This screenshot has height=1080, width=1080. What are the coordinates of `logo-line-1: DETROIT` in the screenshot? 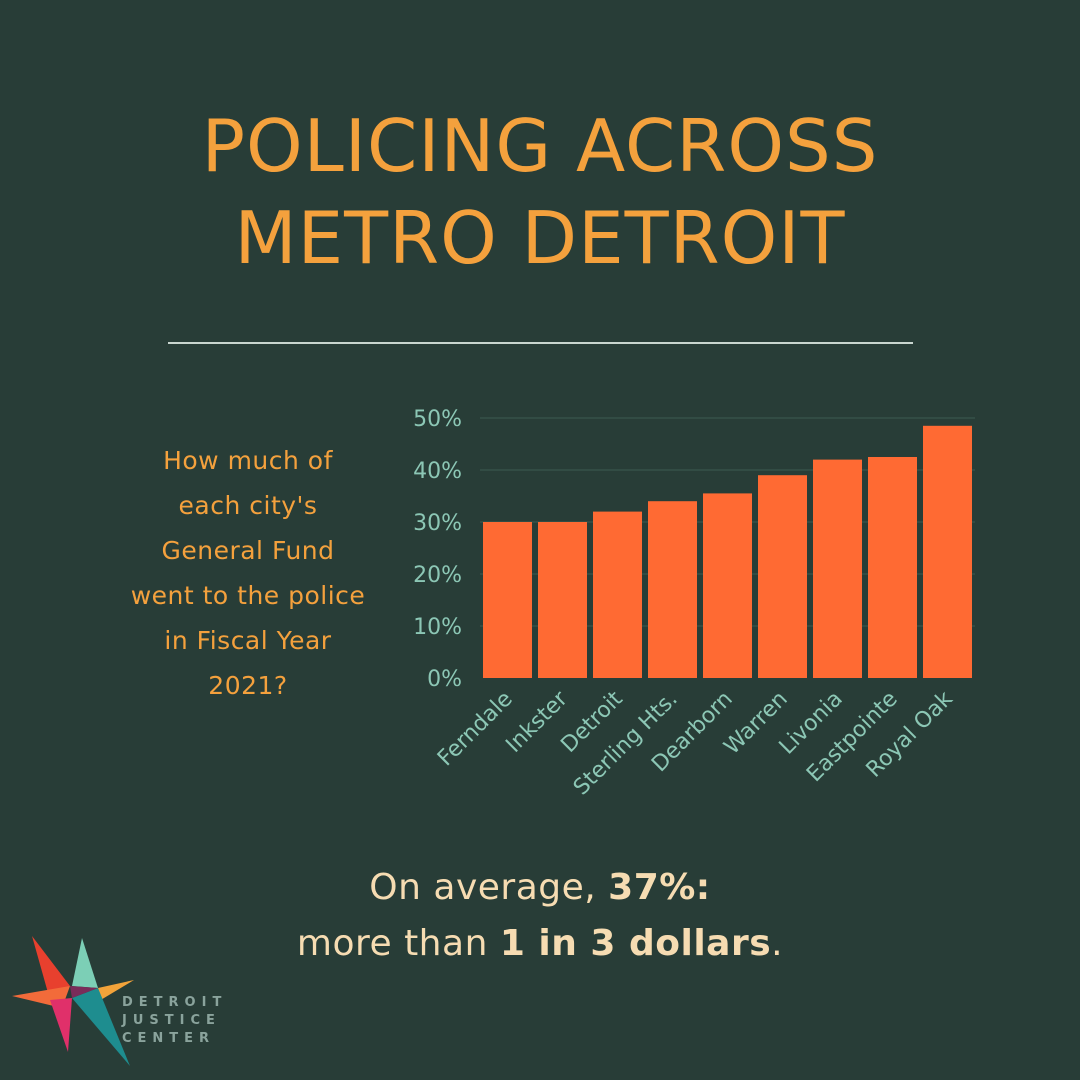 It's located at (175, 1002).